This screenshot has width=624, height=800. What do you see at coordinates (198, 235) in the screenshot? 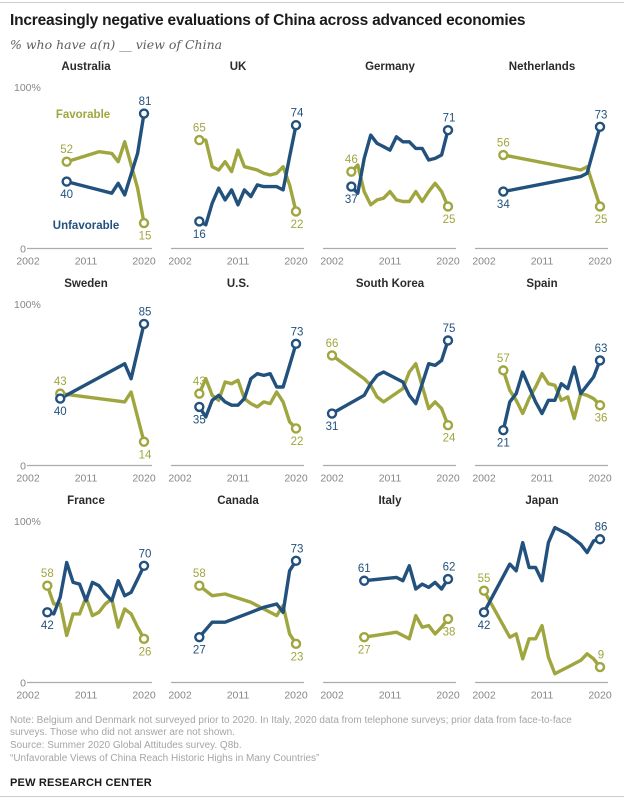
I see `value-label: 16` at bounding box center [198, 235].